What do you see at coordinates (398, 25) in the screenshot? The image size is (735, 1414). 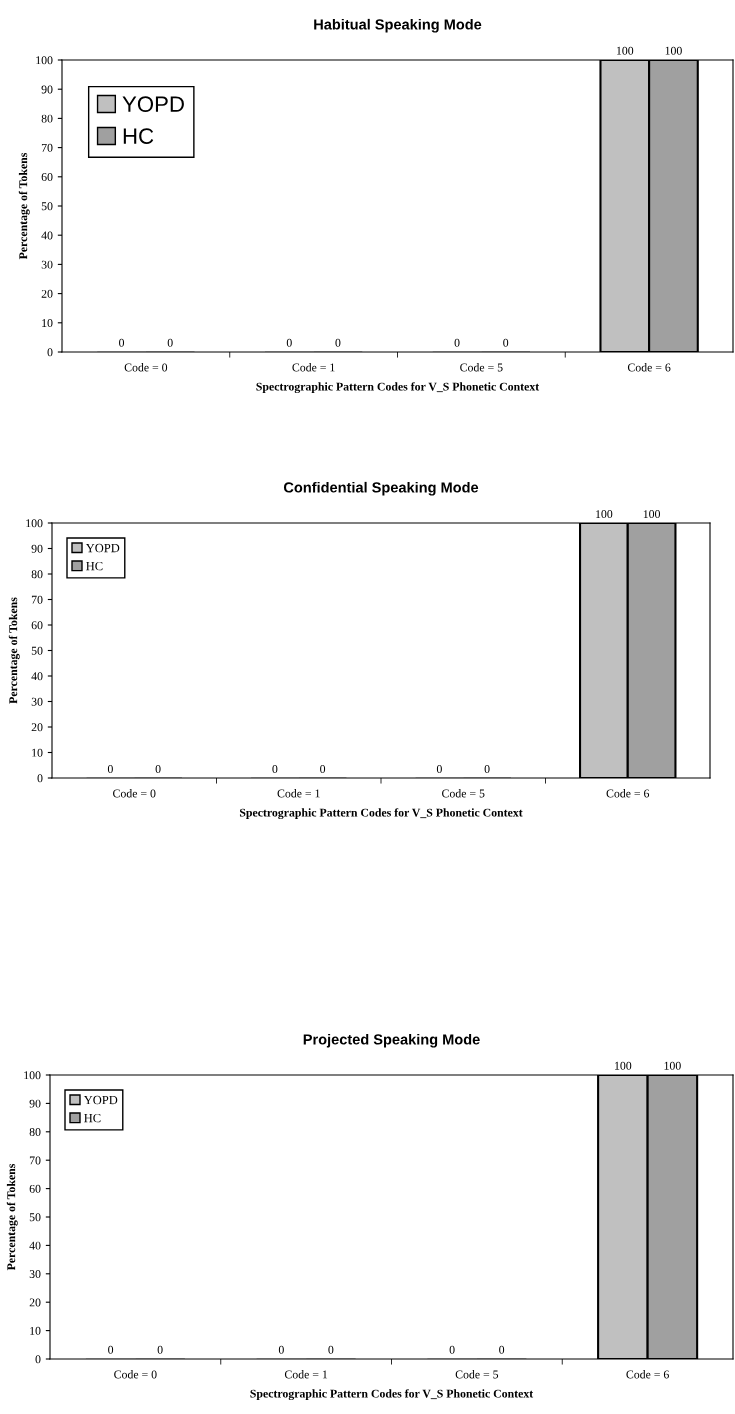 I see `chart-title: Habitual Speaking Mode` at bounding box center [398, 25].